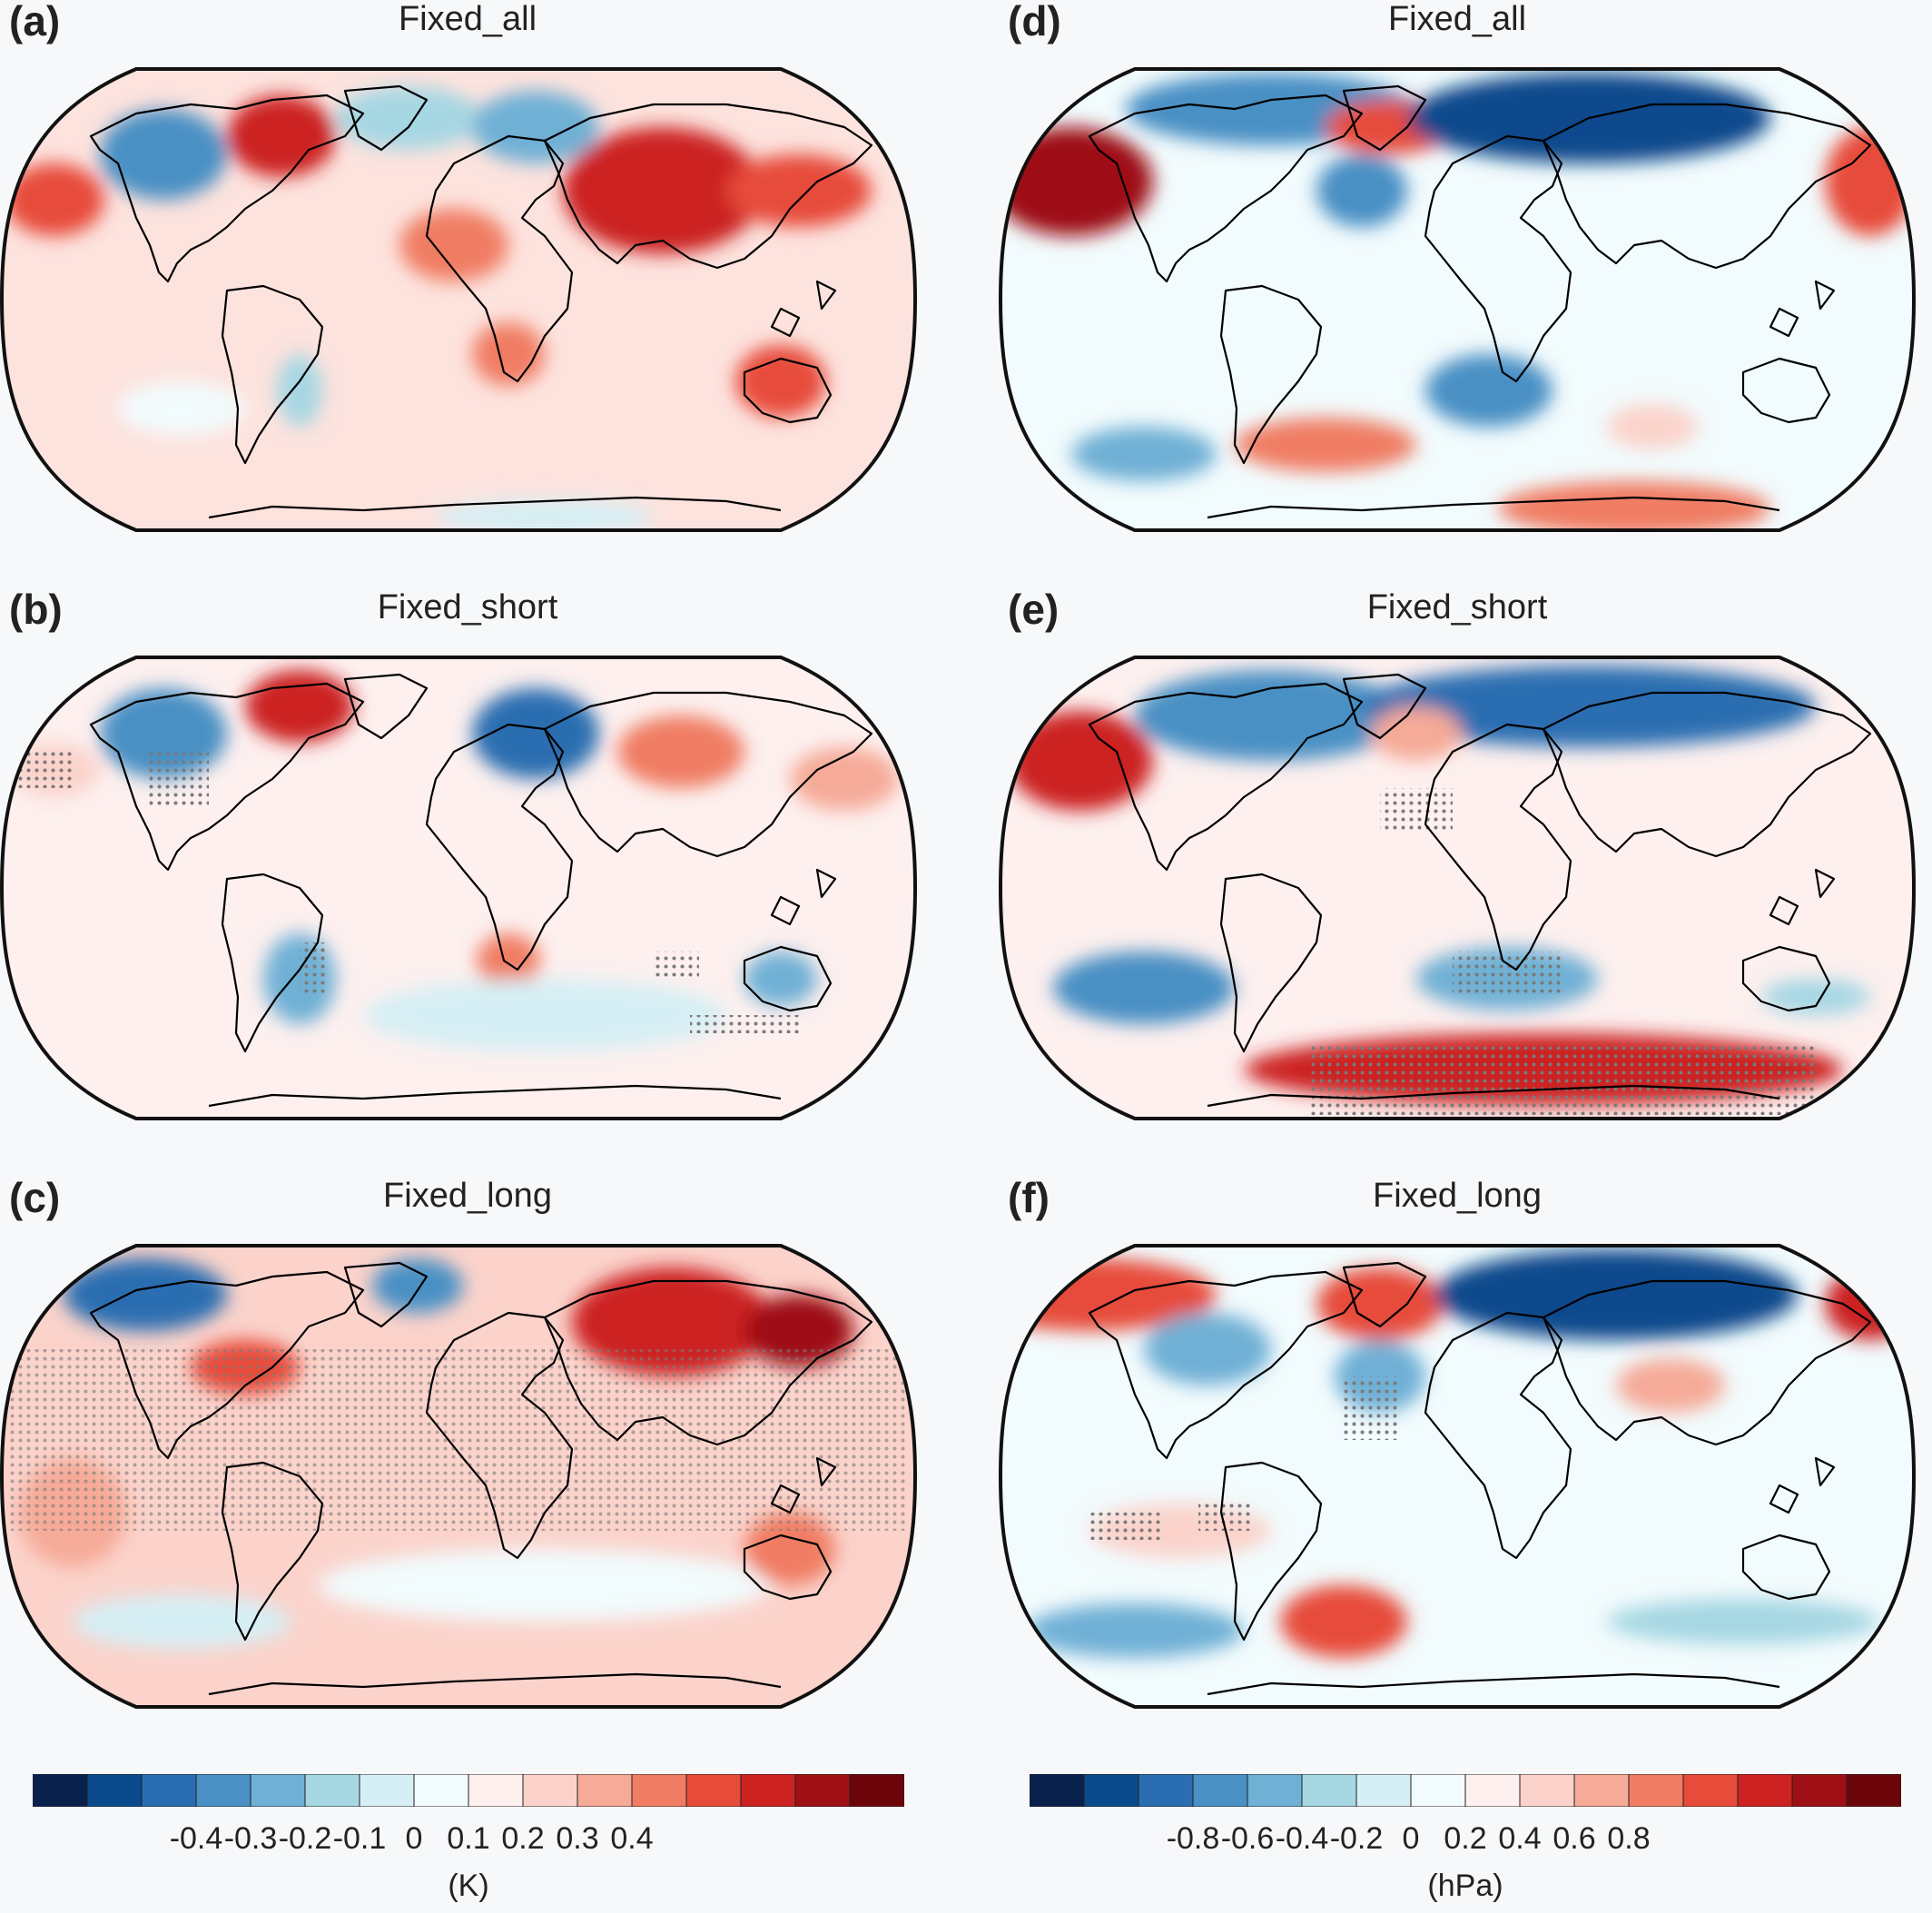 This screenshot has width=1932, height=1913. What do you see at coordinates (1457, 300) in the screenshot?
I see `map-pressure-fixed-all` at bounding box center [1457, 300].